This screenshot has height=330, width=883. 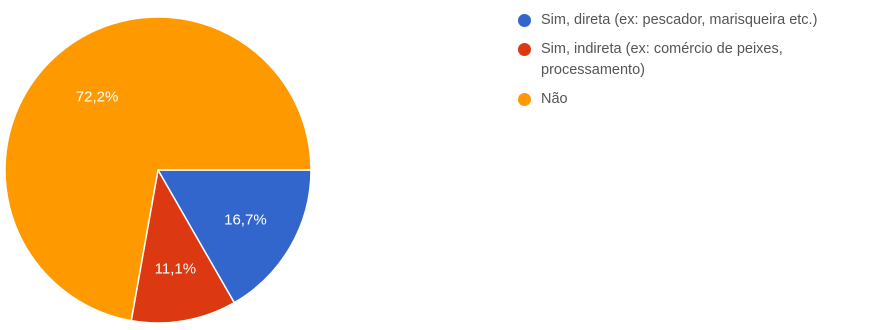 What do you see at coordinates (97, 96) in the screenshot?
I see `pie-slice-label-nao: 72,2%` at bounding box center [97, 96].